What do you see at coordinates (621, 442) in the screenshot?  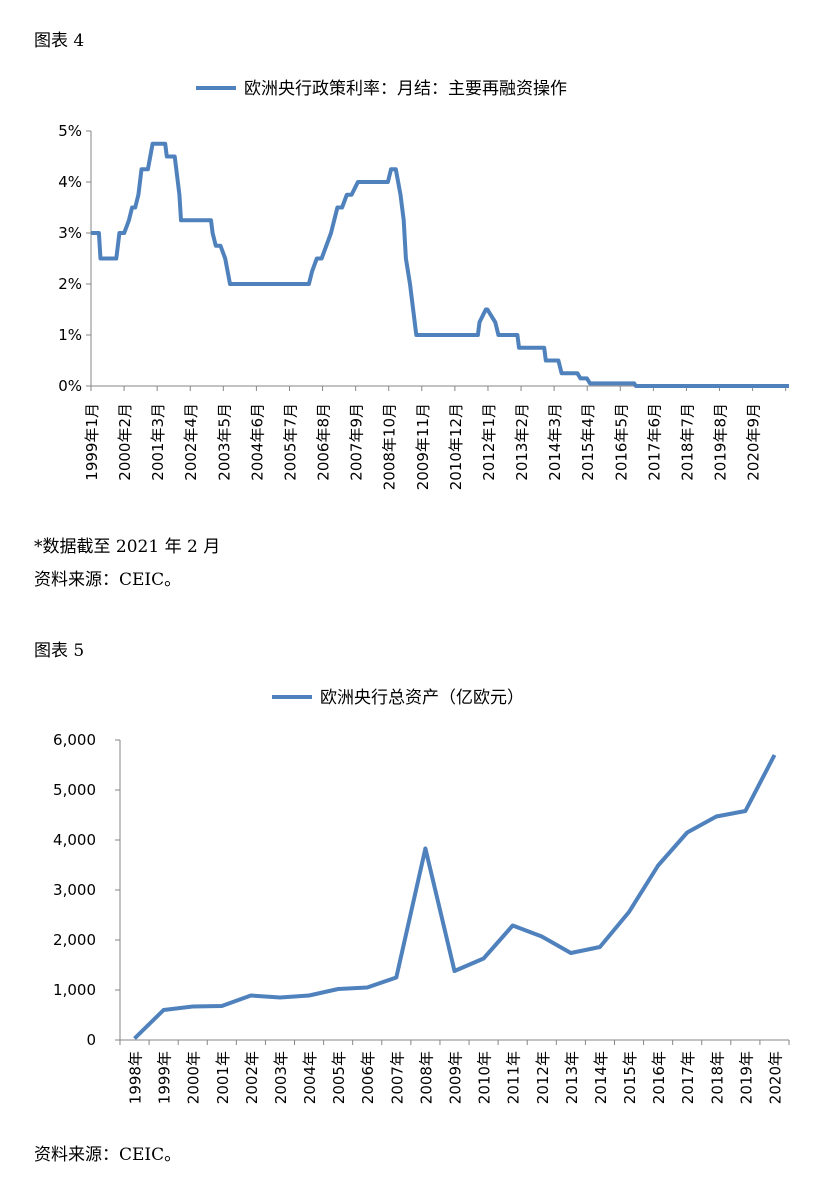 I see `x-tick-label: 2016年5月` at bounding box center [621, 442].